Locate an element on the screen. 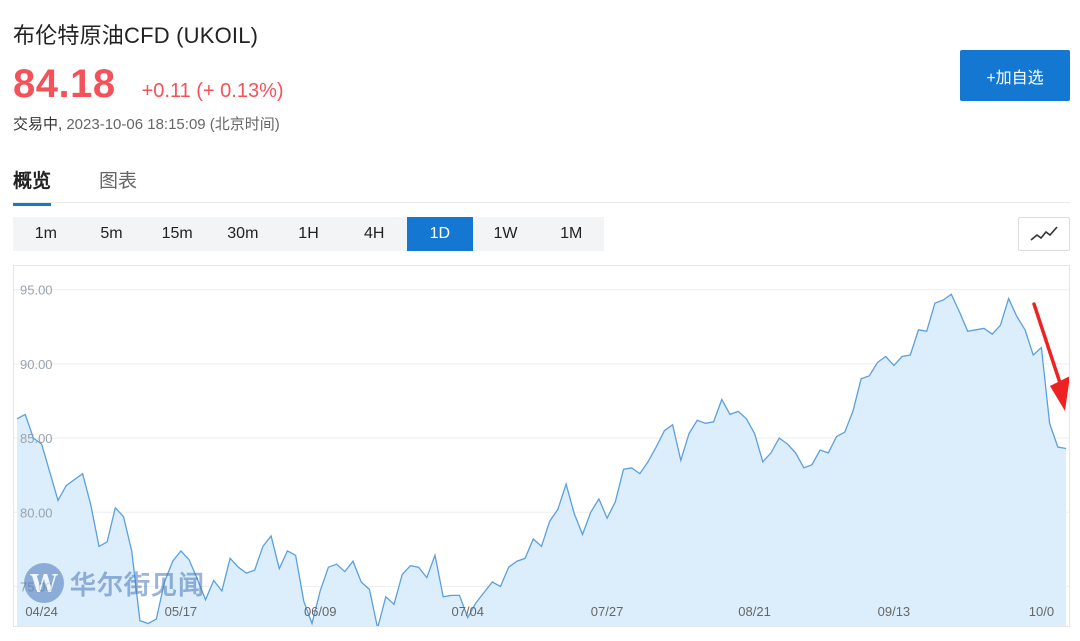 The height and width of the screenshot is (641, 1080). x-tick-label: 07/04 is located at coordinates (467, 611).